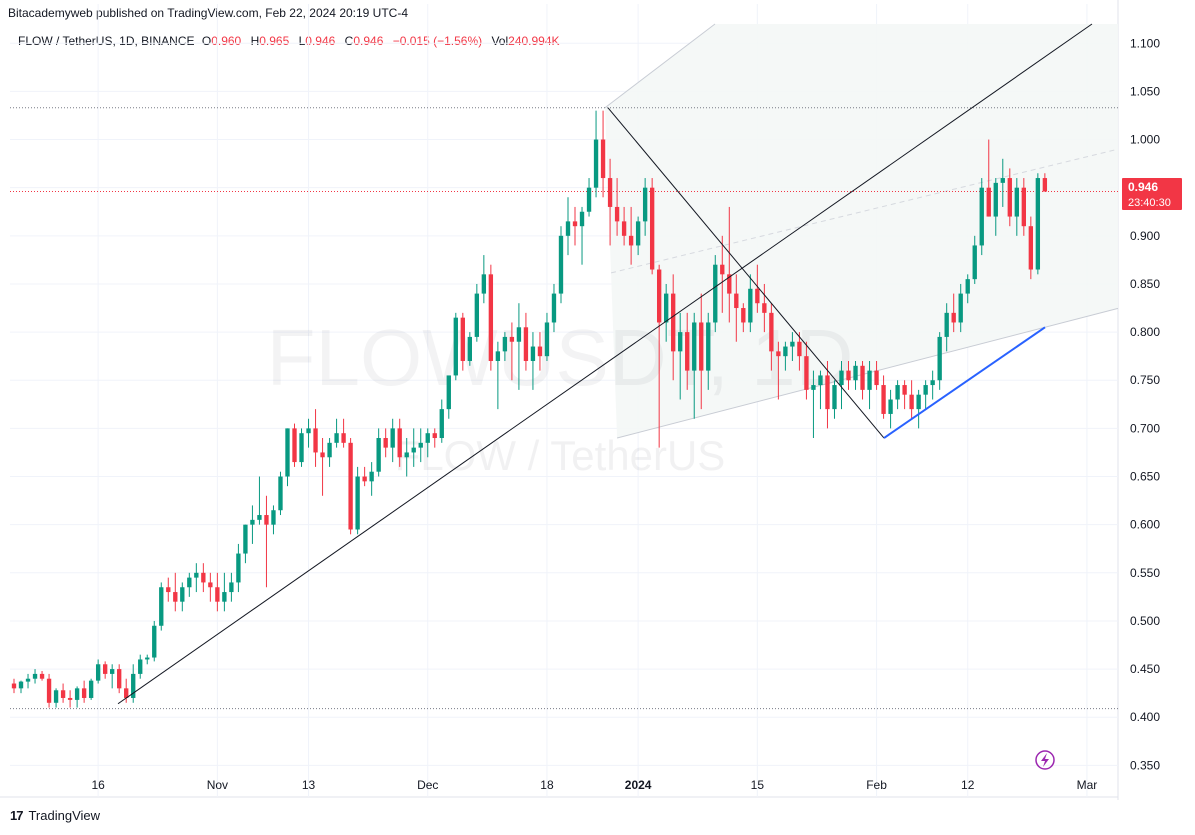  I want to click on time-tick-label: 18, so click(547, 785).